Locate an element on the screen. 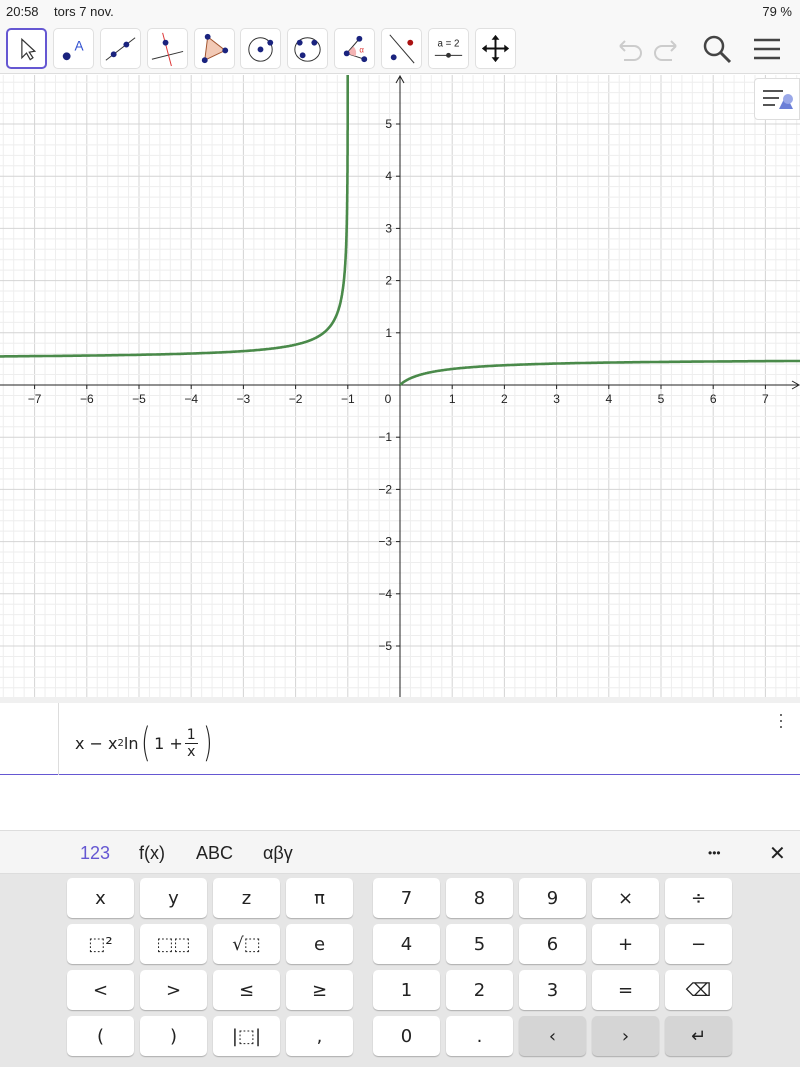 The image size is (800, 1067). svg-text: A is located at coordinates (79, 45).